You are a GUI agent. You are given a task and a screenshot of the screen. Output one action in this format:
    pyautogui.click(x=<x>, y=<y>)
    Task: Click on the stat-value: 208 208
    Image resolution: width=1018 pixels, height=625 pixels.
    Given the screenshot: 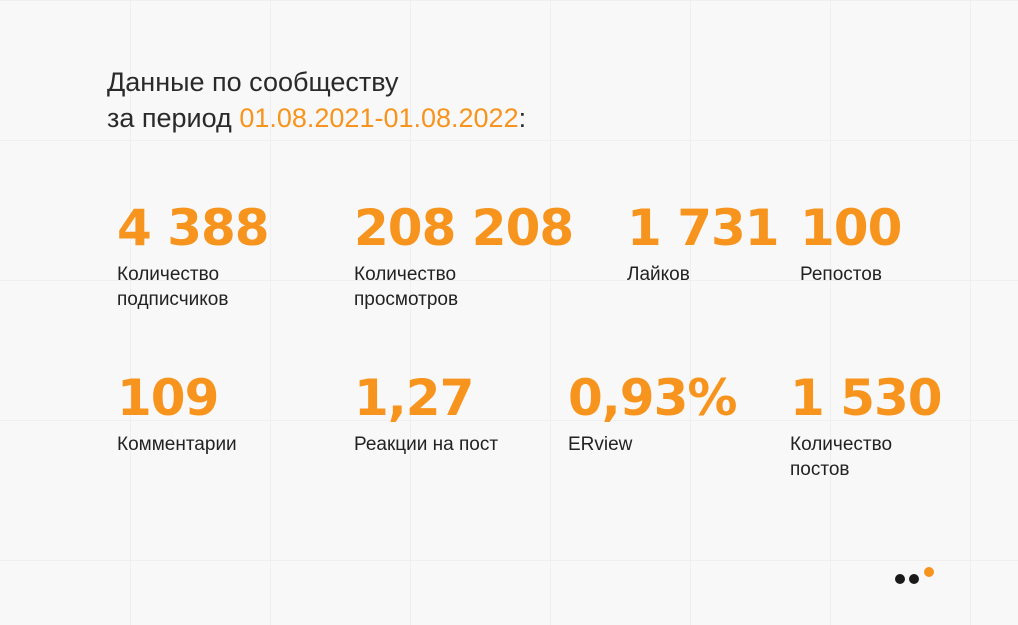 What is the action you would take?
    pyautogui.click(x=464, y=228)
    